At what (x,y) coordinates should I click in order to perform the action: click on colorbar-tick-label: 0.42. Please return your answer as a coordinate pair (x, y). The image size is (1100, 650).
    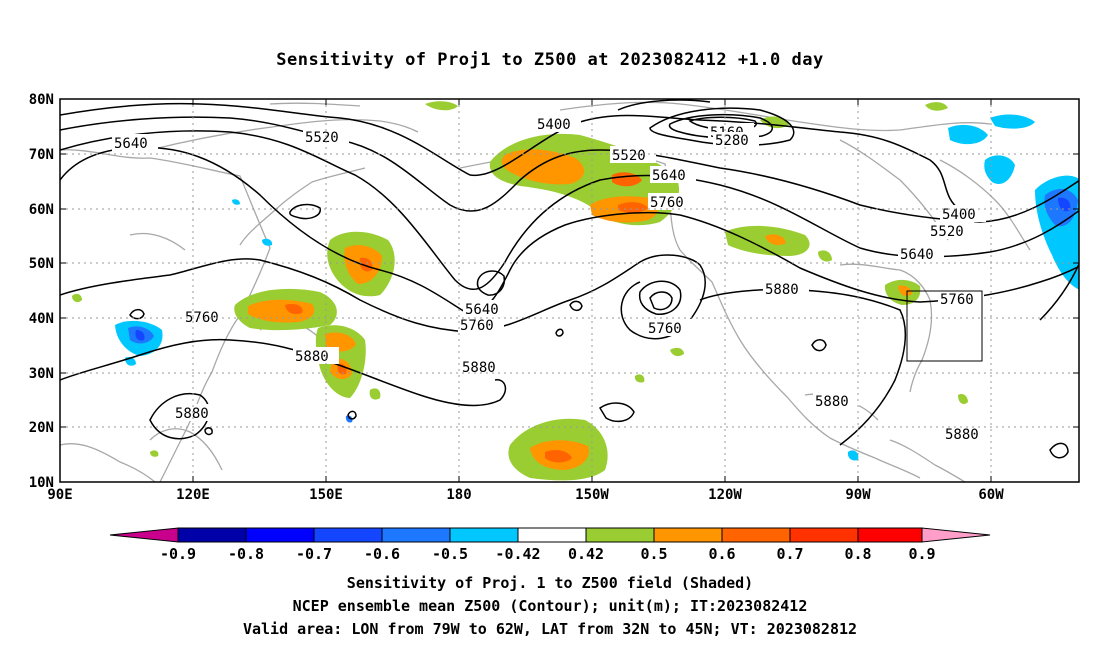
    Looking at the image, I should click on (586, 554).